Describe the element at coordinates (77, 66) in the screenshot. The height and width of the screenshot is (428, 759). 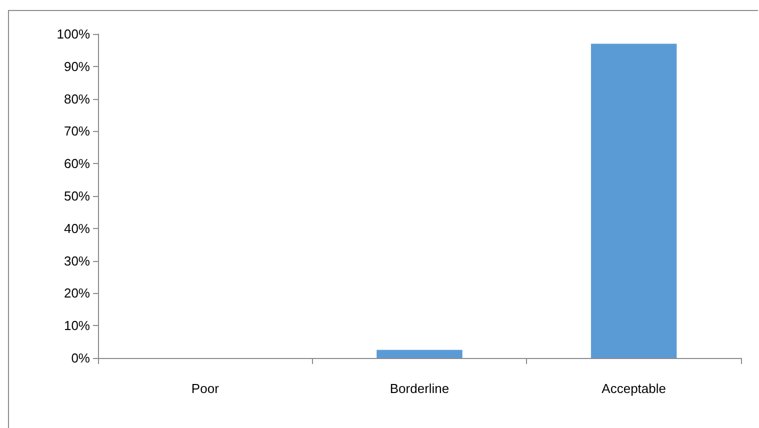
I see `y-tick-label: 90%` at that location.